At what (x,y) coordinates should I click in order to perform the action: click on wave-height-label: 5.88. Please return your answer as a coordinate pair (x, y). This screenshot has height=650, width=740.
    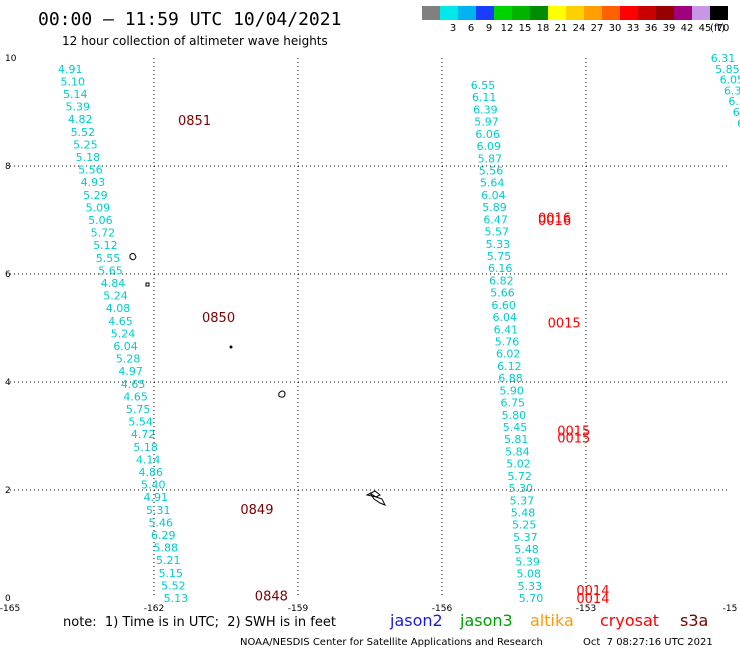
    Looking at the image, I should click on (166, 548).